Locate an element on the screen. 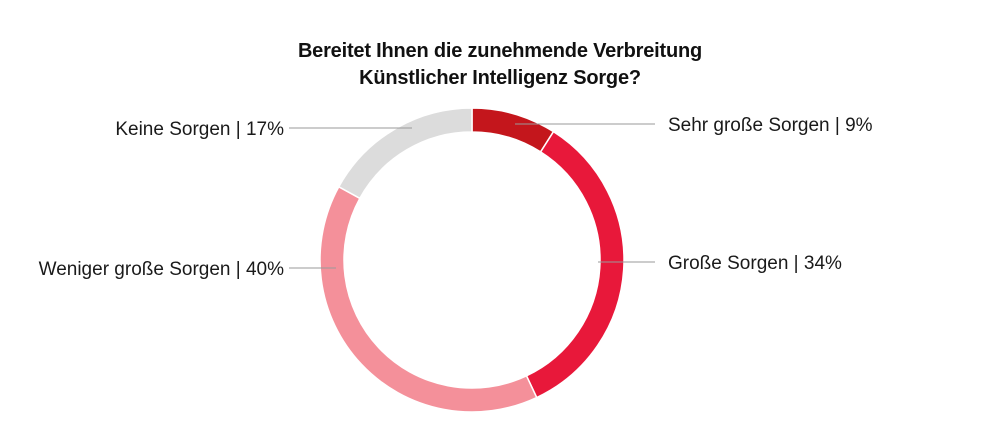 The image size is (1000, 446). donut-slice-große-sorgen is located at coordinates (575, 264).